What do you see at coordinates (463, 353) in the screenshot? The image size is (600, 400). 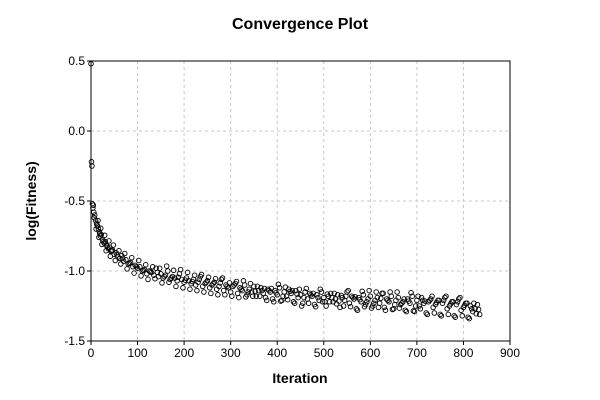 I see `x-tick-label: 800` at bounding box center [463, 353].